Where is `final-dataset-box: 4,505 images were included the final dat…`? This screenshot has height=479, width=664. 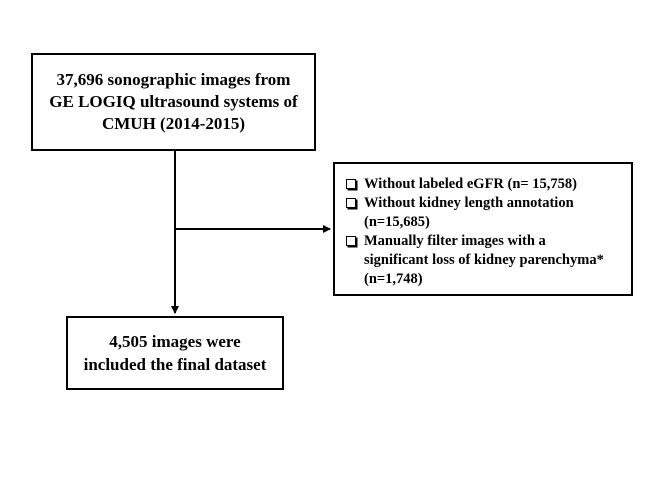 final-dataset-box: 4,505 images were included the final dat… is located at coordinates (175, 353).